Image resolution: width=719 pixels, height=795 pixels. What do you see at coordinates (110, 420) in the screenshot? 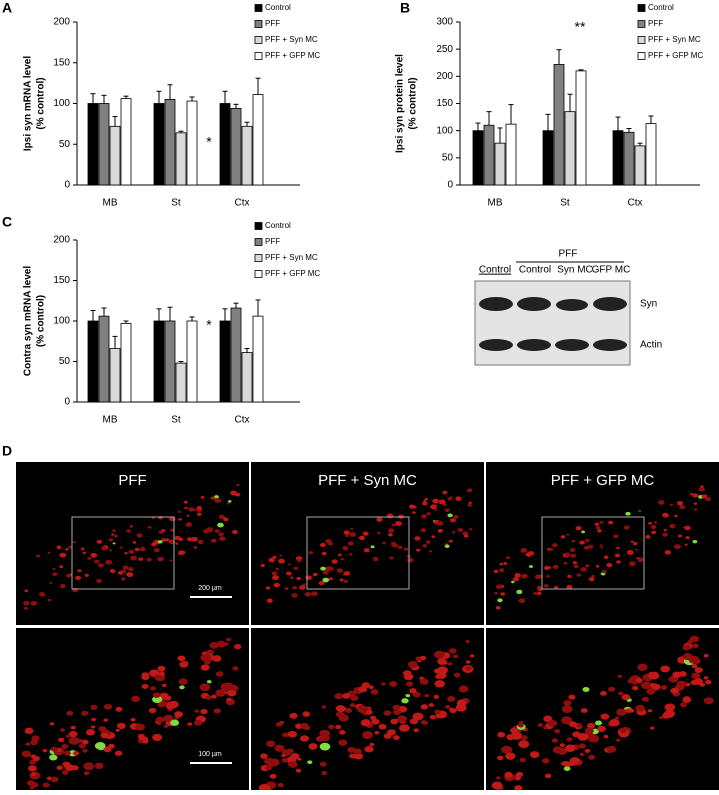
I see `x-tick-label: MB` at bounding box center [110, 420].